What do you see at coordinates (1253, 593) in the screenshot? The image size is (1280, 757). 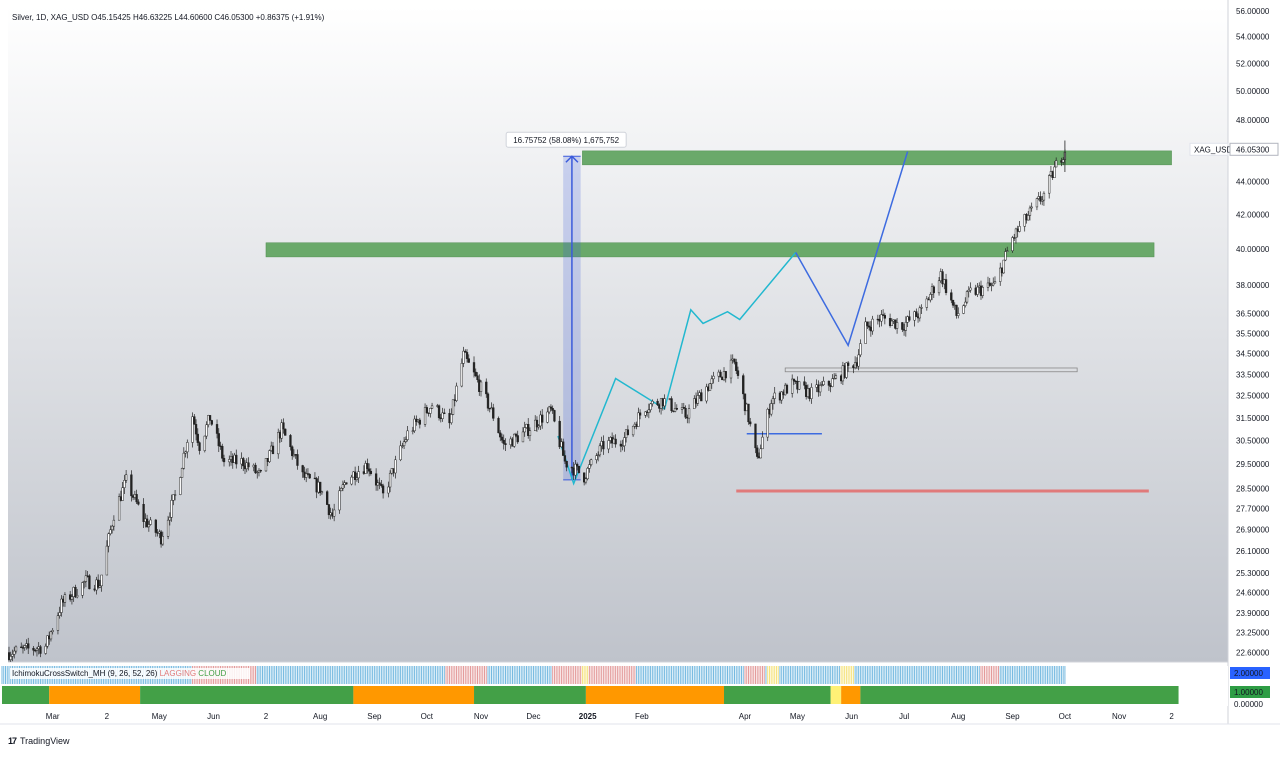 I see `y-tick-label: 24.60000` at bounding box center [1253, 593].